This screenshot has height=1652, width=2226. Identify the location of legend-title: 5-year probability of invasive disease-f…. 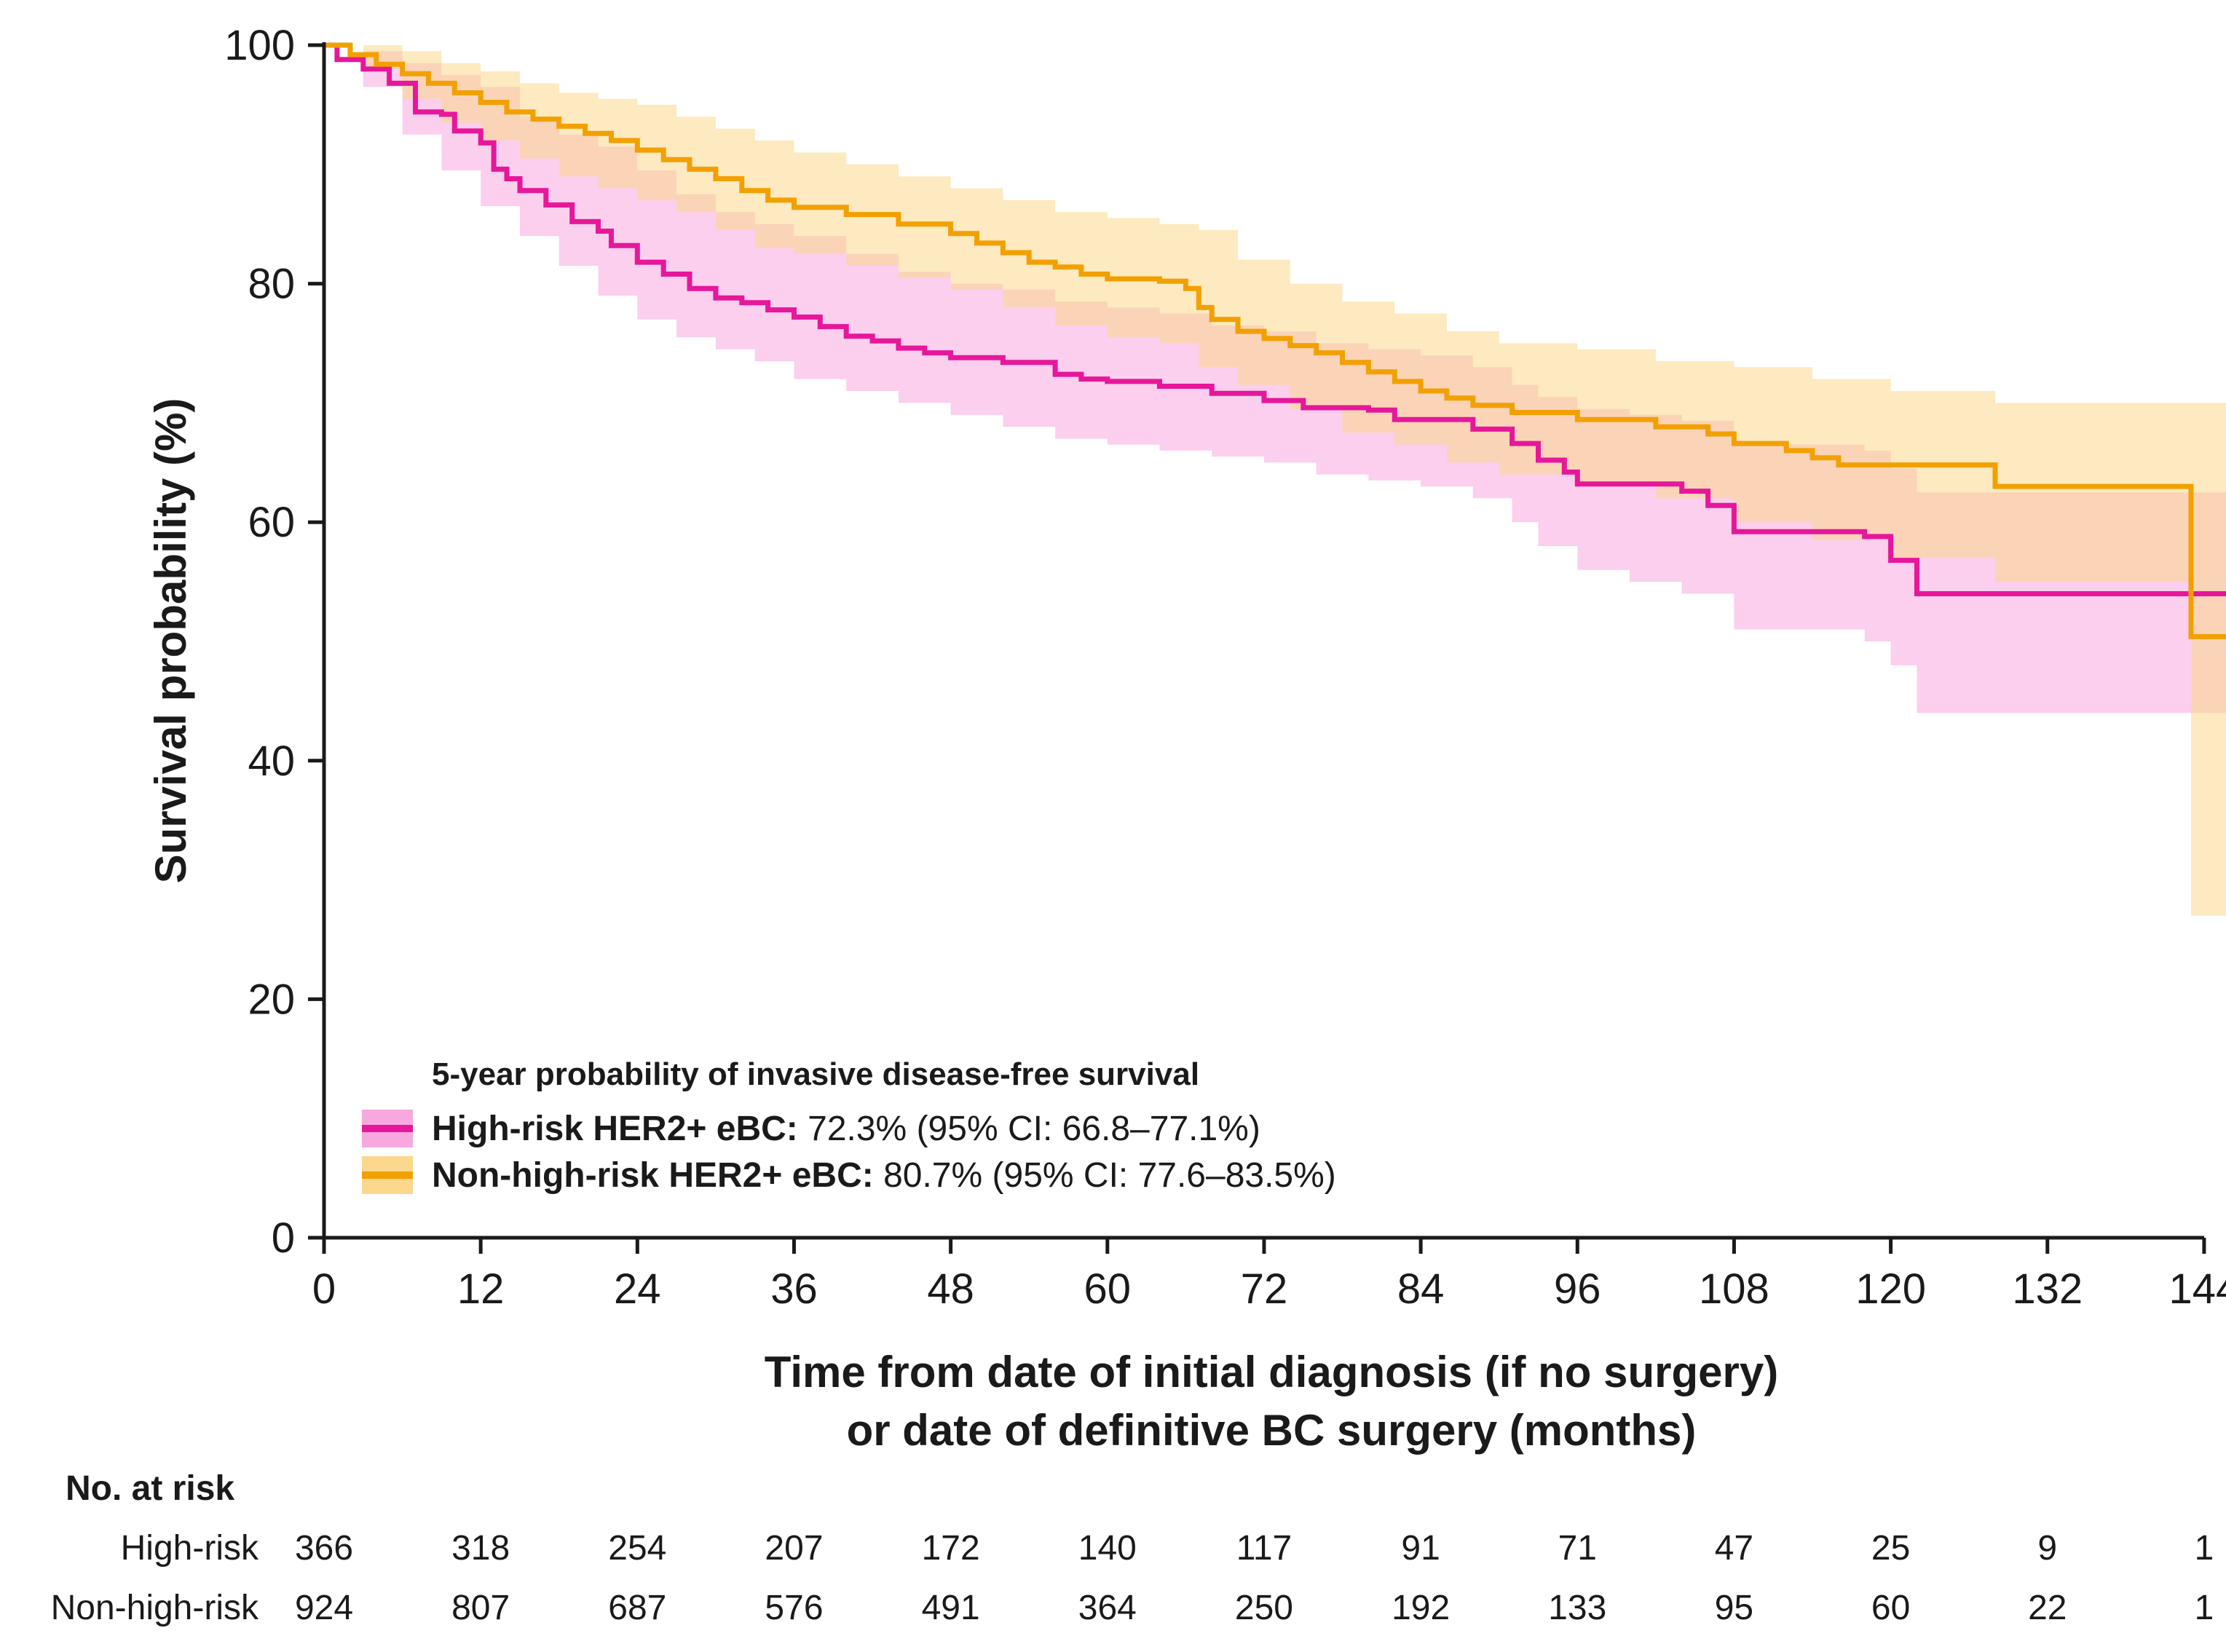
(815, 1074).